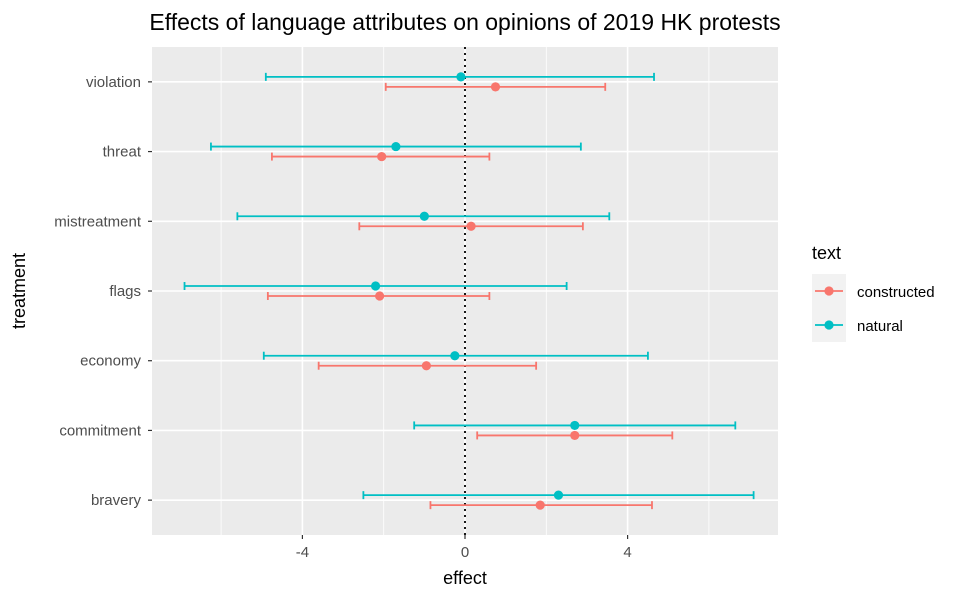  I want to click on point-constructed-bravery, so click(540, 505).